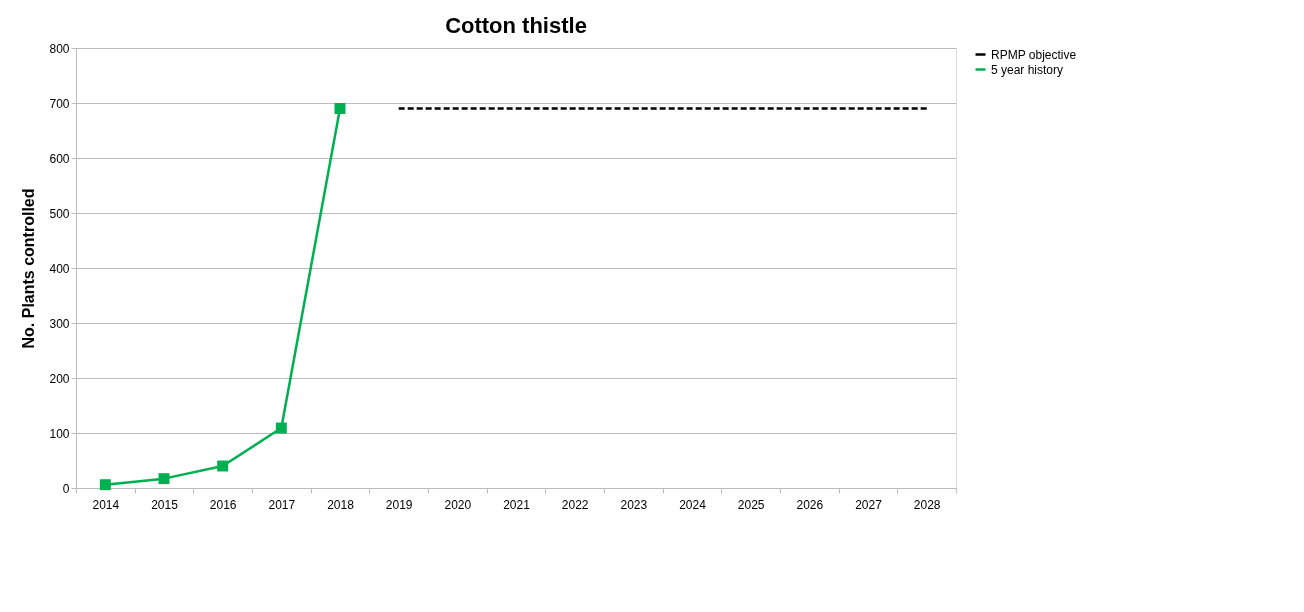  What do you see at coordinates (517, 504) in the screenshot?
I see `x-tick-label: 2021` at bounding box center [517, 504].